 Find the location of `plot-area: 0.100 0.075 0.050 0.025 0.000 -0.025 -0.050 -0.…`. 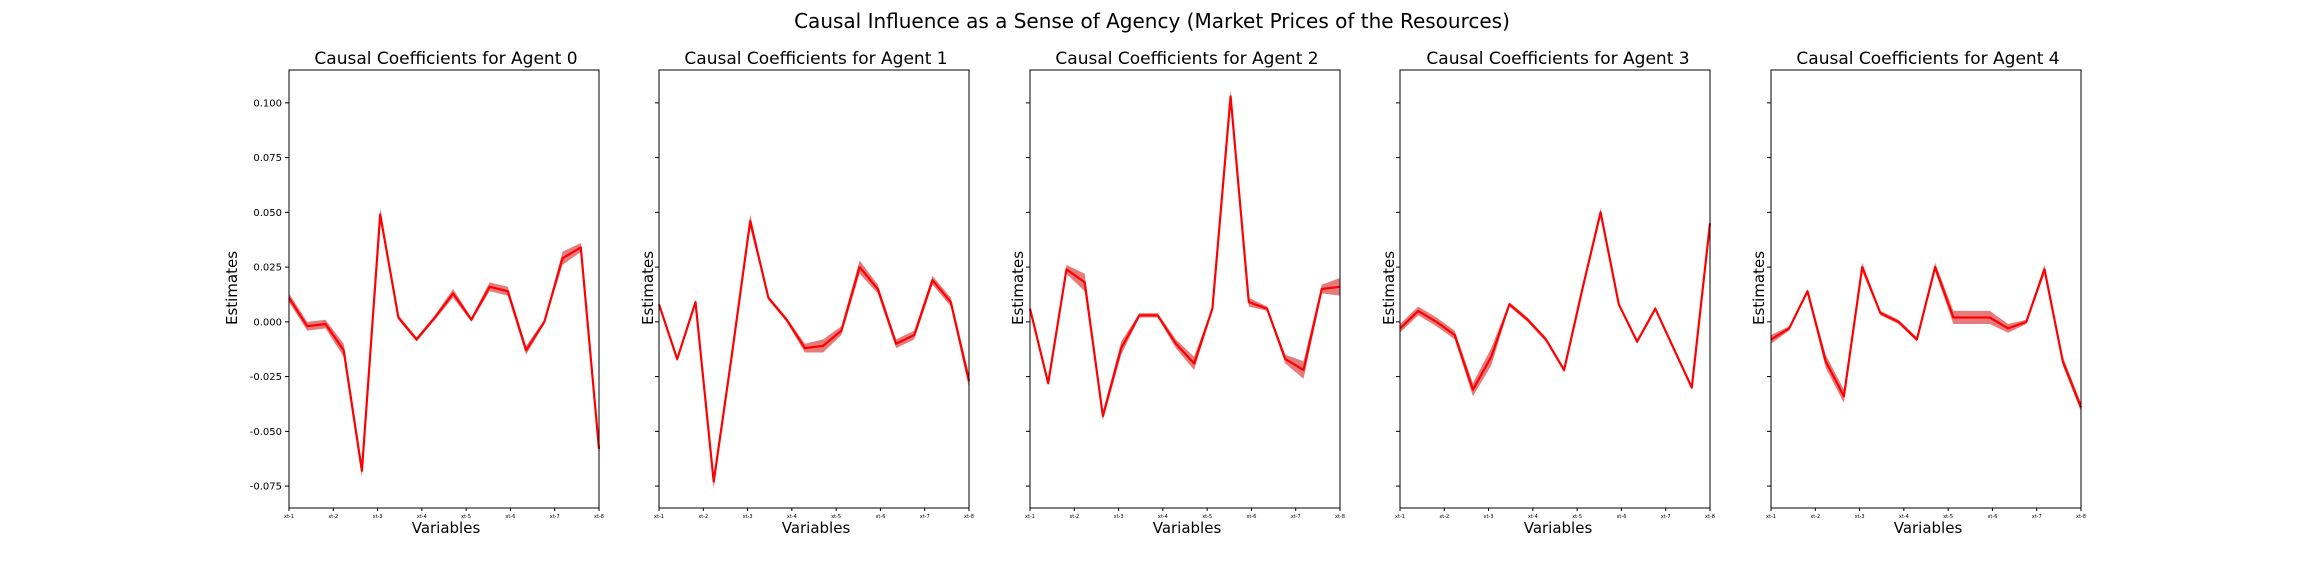

plot-area: 0.100 0.075 0.050 0.025 0.000 -0.025 -0.050 -0.… is located at coordinates (427, 294).